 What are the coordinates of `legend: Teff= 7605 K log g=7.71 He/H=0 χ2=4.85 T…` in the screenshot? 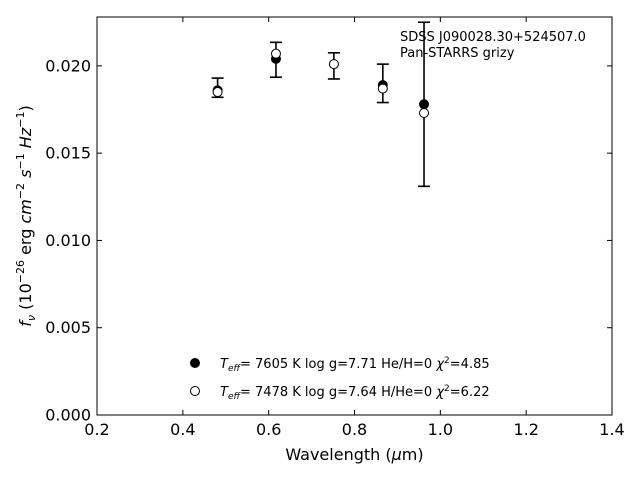 It's located at (340, 379).